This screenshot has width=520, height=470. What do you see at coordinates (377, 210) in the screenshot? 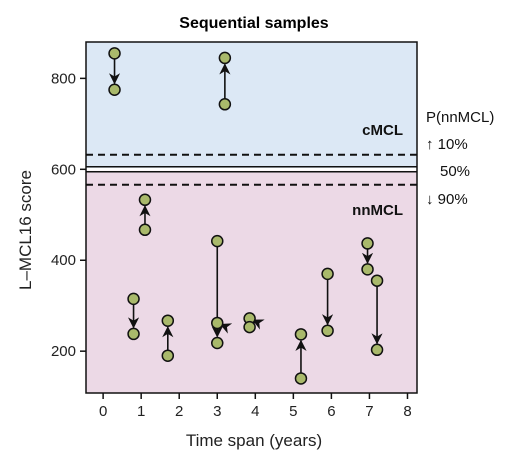
I see `region-label-nnmcl: nnMCL` at bounding box center [377, 210].